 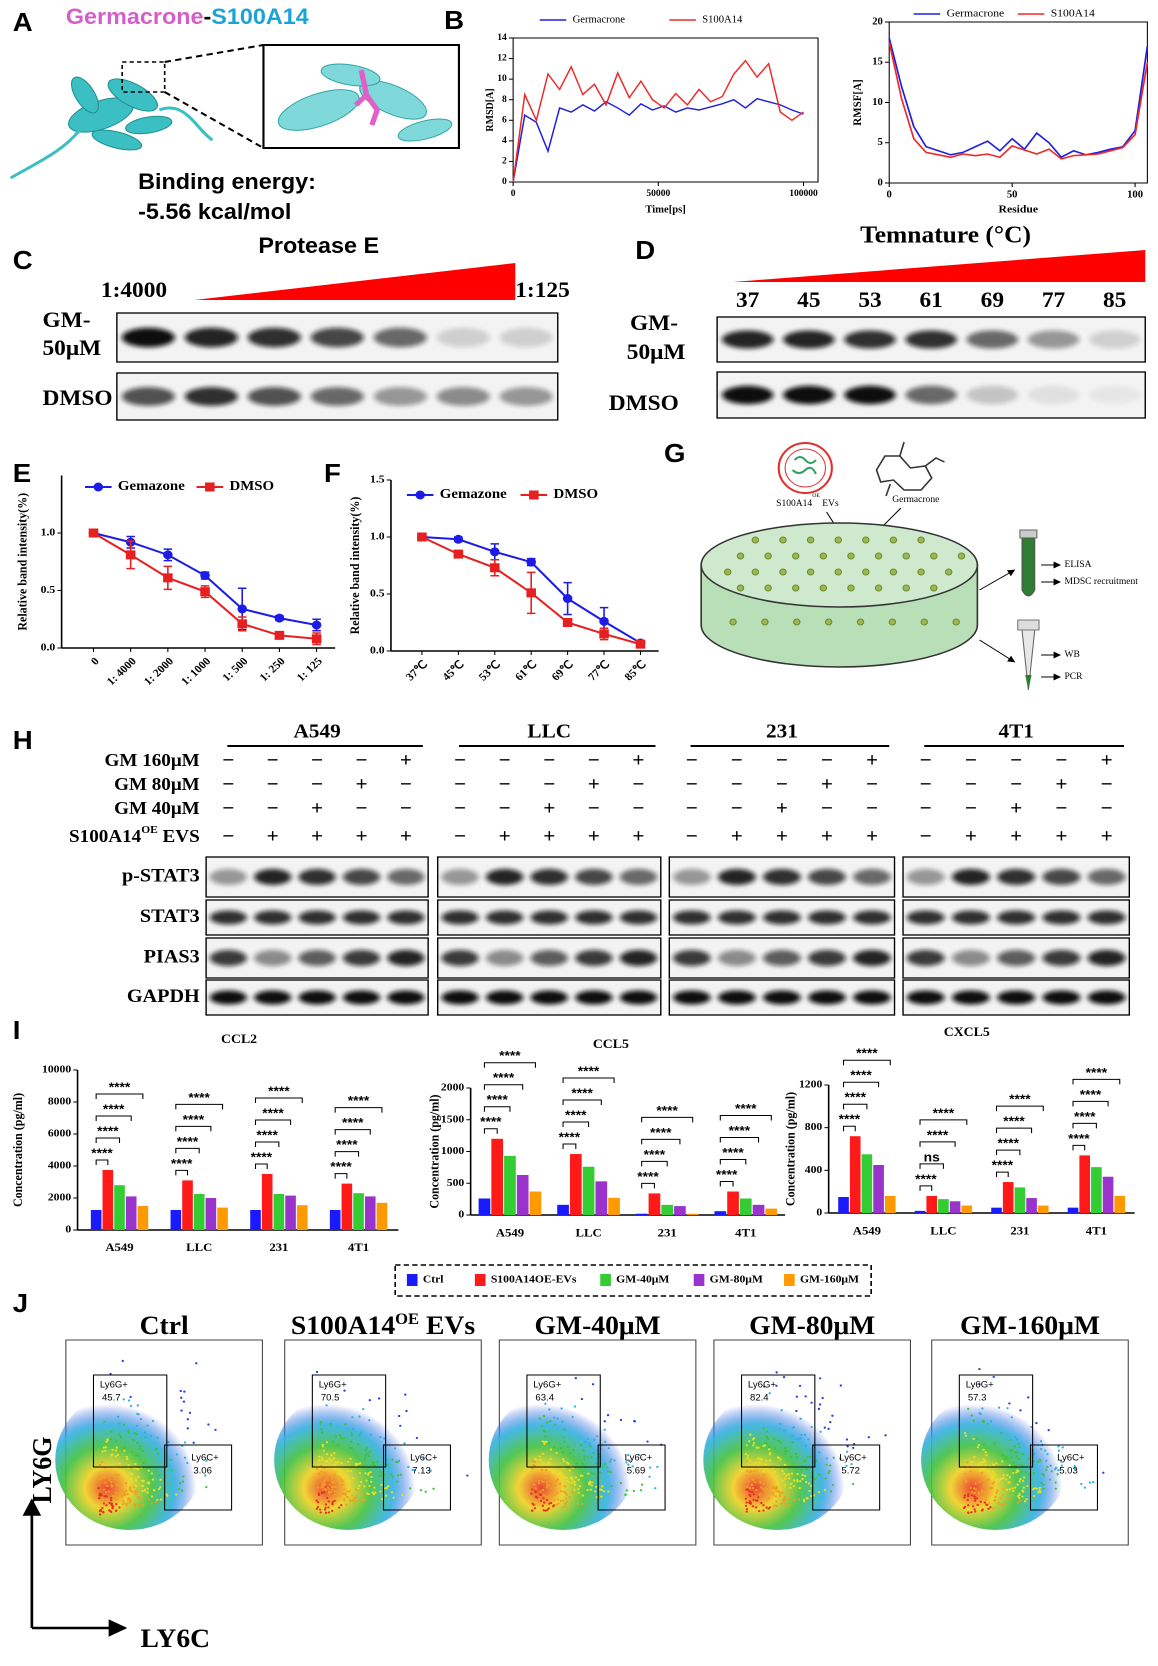 I want to click on x-tick-label: 231, so click(x=278, y=1247).